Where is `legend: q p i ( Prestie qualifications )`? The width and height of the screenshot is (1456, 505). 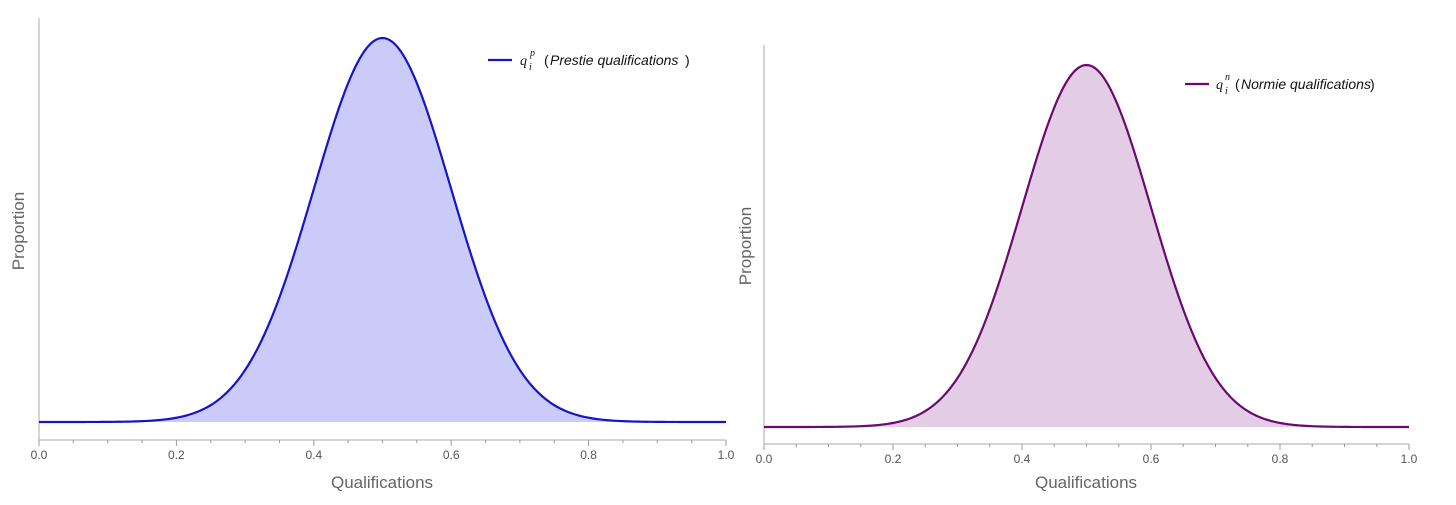
legend: q p i ( Prestie qualifications ) is located at coordinates (589, 60).